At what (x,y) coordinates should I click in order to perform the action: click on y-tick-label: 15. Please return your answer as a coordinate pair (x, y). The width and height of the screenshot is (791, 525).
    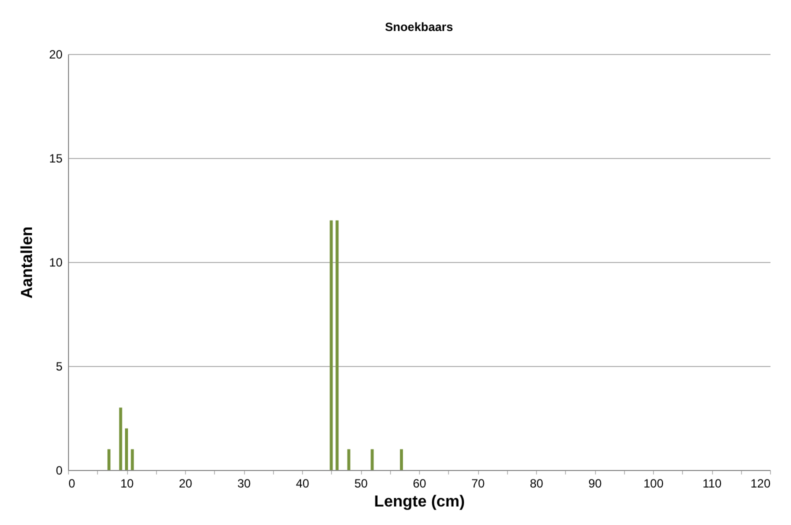
    Looking at the image, I should click on (56, 159).